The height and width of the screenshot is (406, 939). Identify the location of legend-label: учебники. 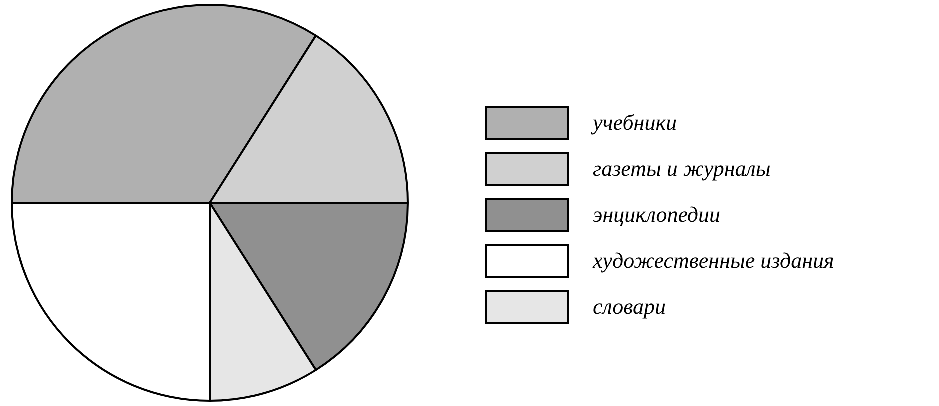
(635, 123).